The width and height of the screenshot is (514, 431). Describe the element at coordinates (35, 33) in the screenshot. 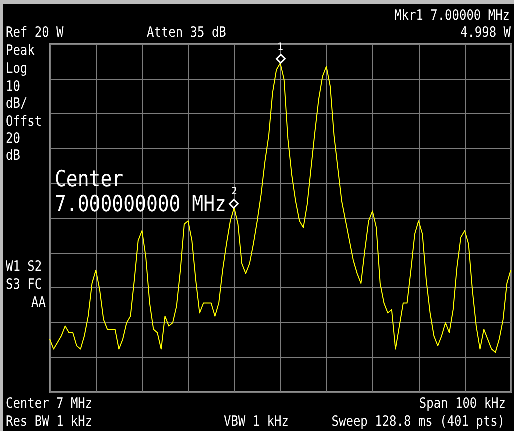

I see `text: Ref 20 W` at that location.